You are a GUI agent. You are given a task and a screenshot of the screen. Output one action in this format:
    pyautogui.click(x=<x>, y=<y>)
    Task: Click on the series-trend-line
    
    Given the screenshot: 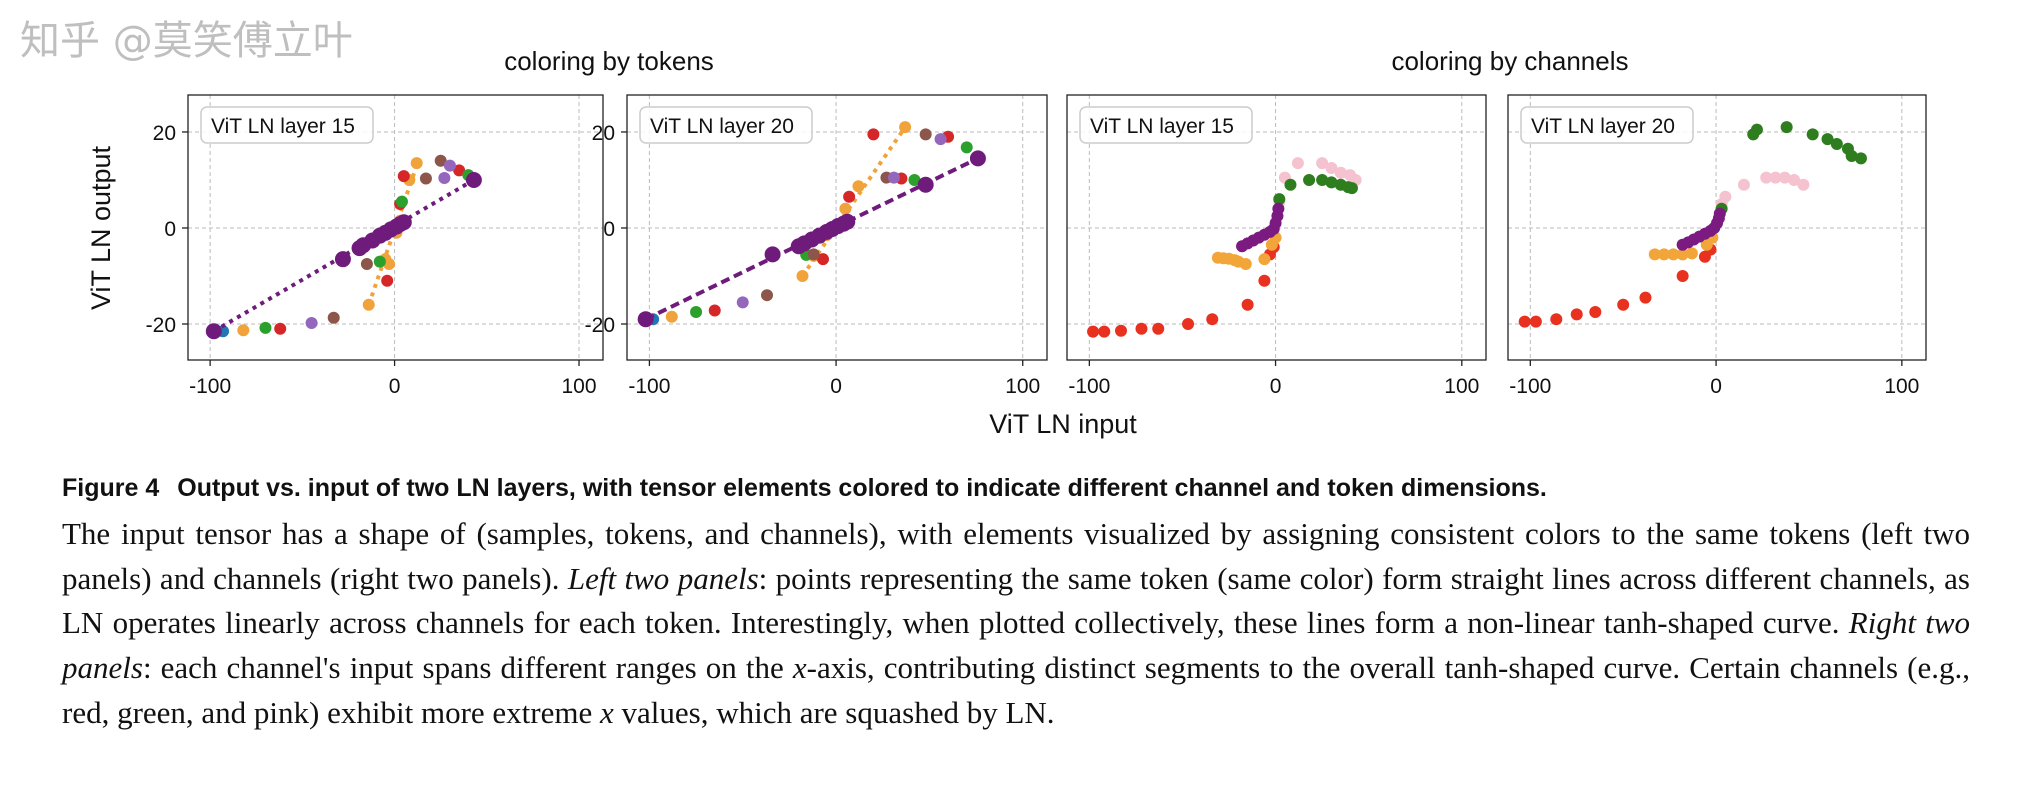 What is the action you would take?
    pyautogui.click(x=853, y=202)
    